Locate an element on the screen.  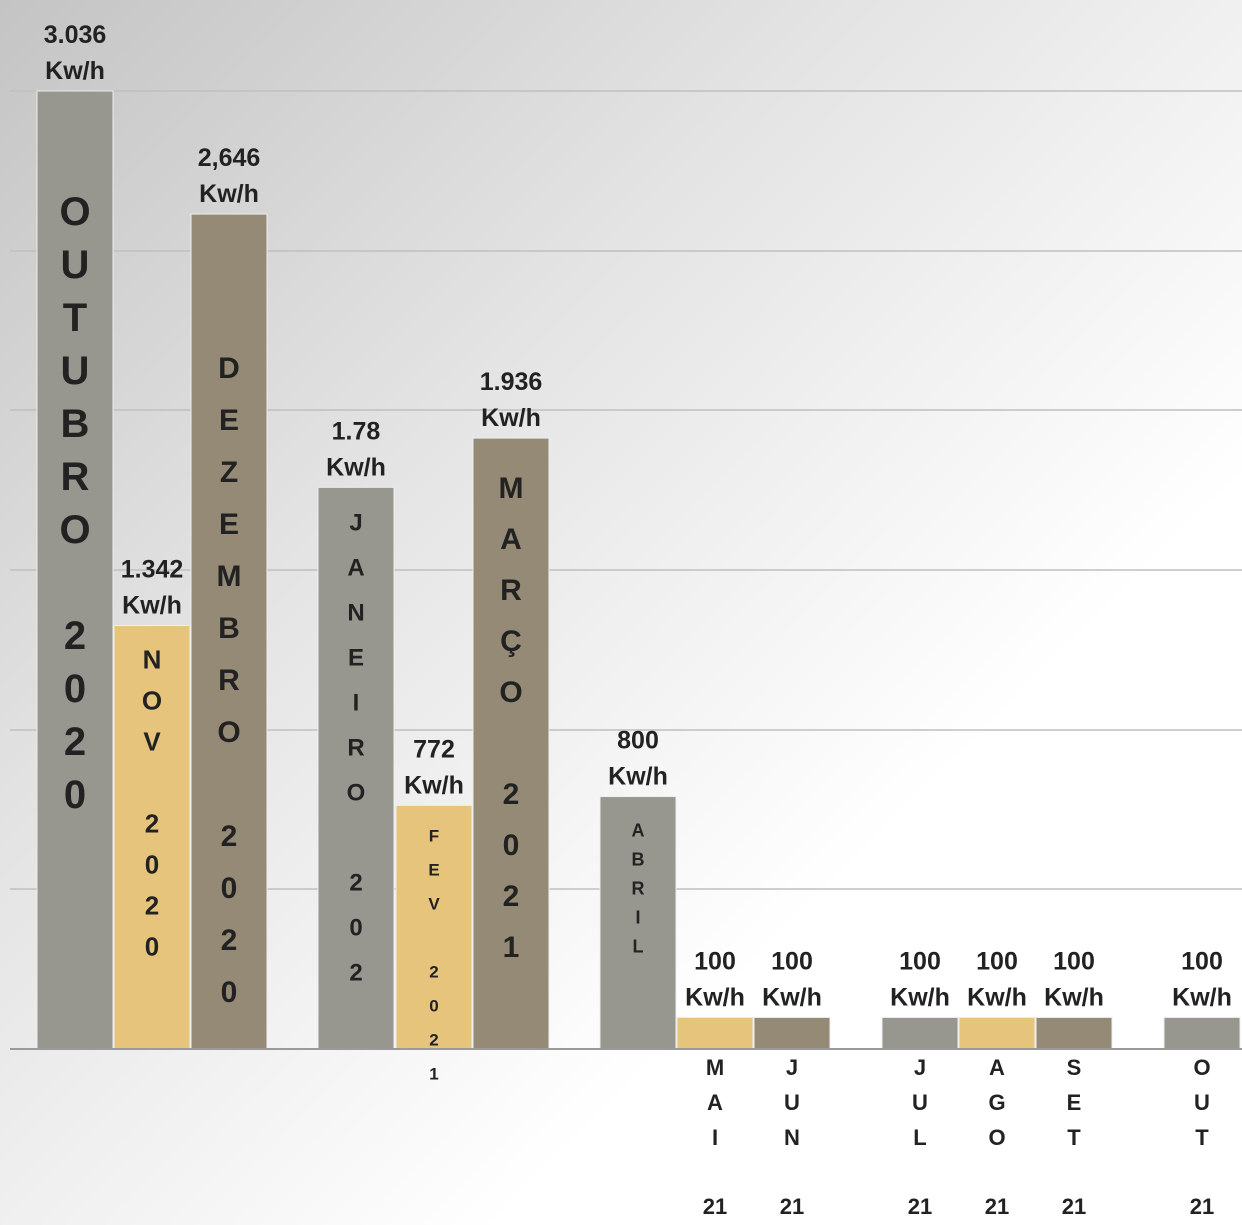
axis-label-7-4: 21 is located at coordinates (715, 1206).